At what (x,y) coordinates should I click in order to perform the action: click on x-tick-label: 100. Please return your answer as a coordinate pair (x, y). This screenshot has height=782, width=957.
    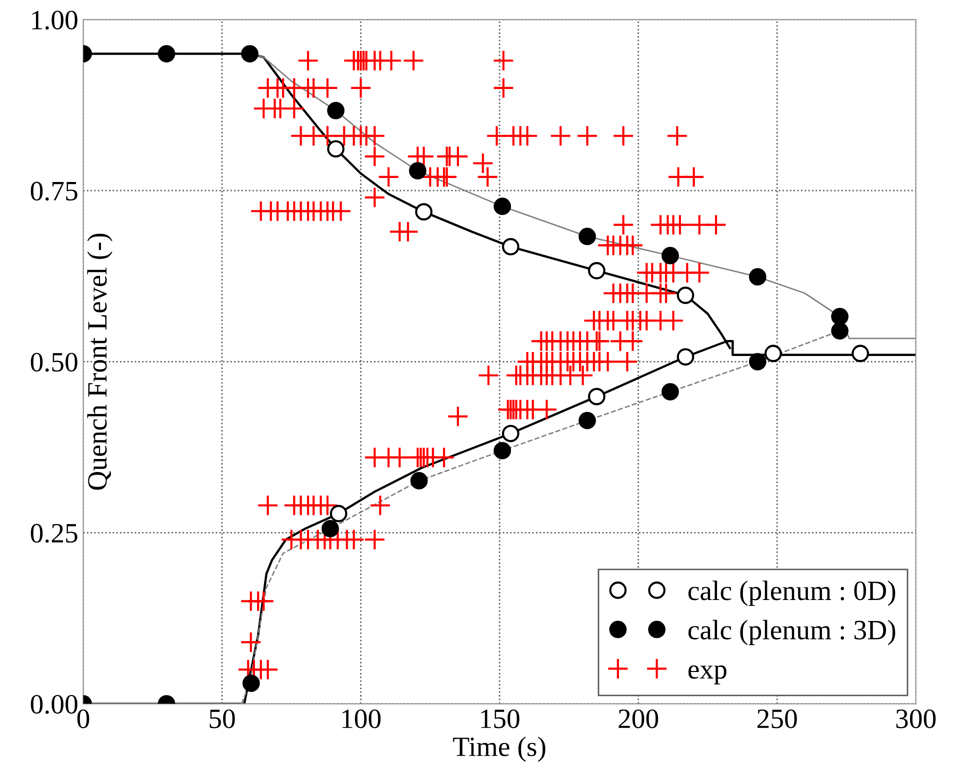
    Looking at the image, I should click on (361, 718).